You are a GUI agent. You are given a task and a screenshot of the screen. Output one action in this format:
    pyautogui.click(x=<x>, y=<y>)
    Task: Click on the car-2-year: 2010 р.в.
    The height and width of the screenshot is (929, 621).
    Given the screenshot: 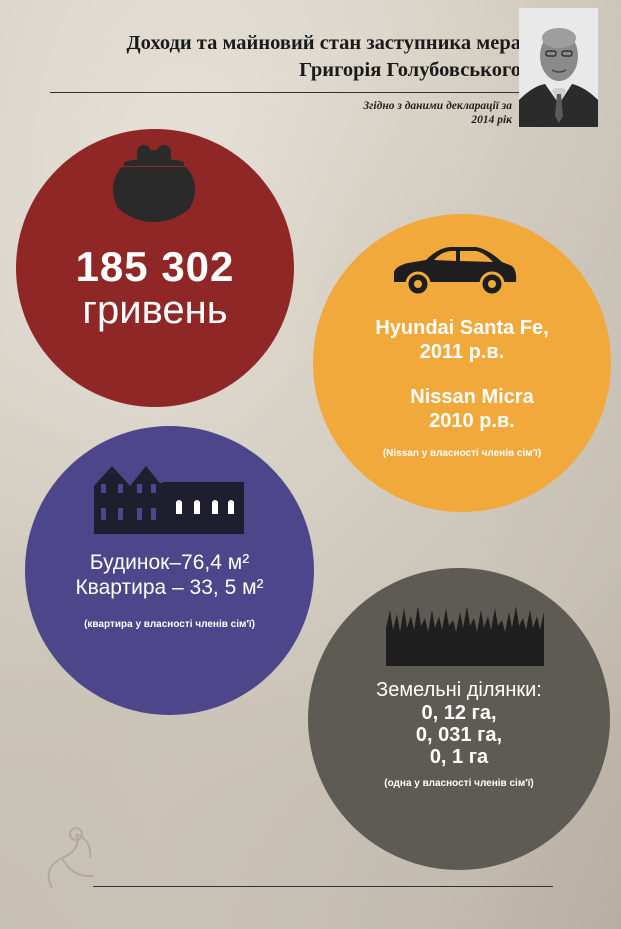 What is the action you would take?
    pyautogui.click(x=472, y=421)
    